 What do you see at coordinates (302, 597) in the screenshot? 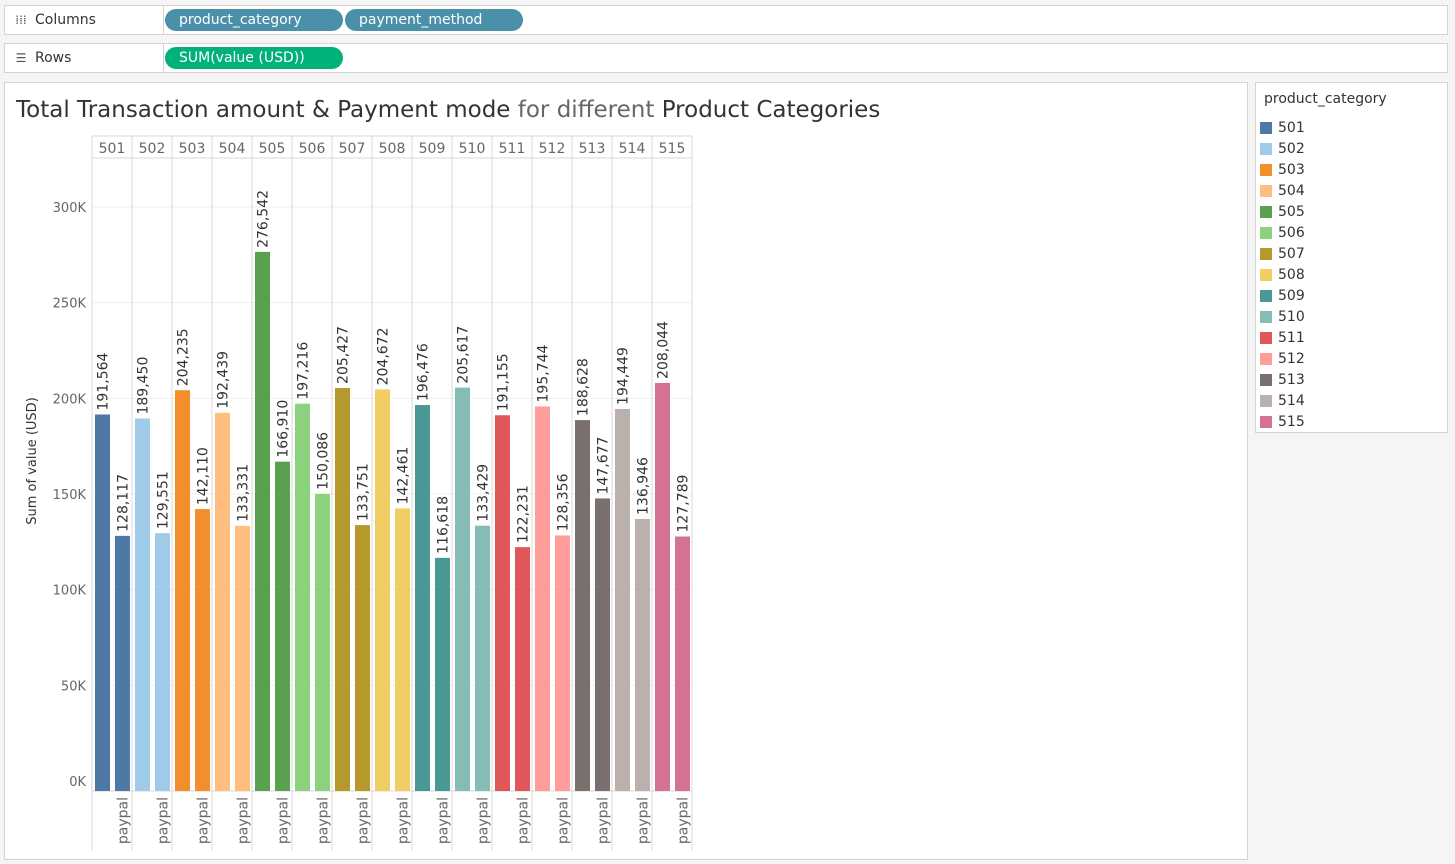
I see `bar-506-blank` at bounding box center [302, 597].